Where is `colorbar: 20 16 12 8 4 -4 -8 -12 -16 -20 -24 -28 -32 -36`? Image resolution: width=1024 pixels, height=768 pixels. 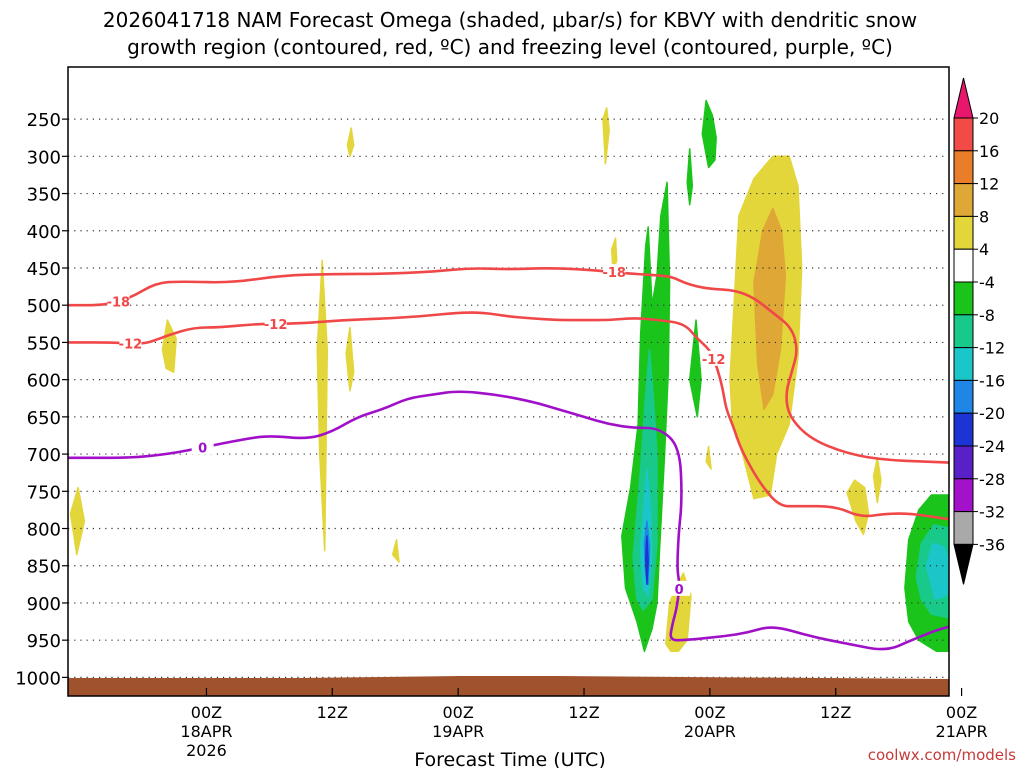 colorbar: 20 16 12 8 4 -4 -8 -12 -16 -20 -24 -28 -32 -36 is located at coordinates (979, 331).